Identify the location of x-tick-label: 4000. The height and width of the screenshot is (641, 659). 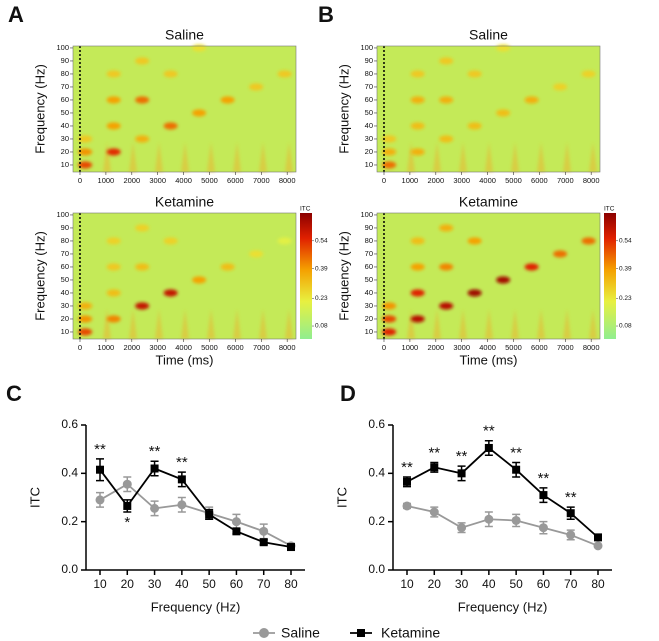
(183, 347).